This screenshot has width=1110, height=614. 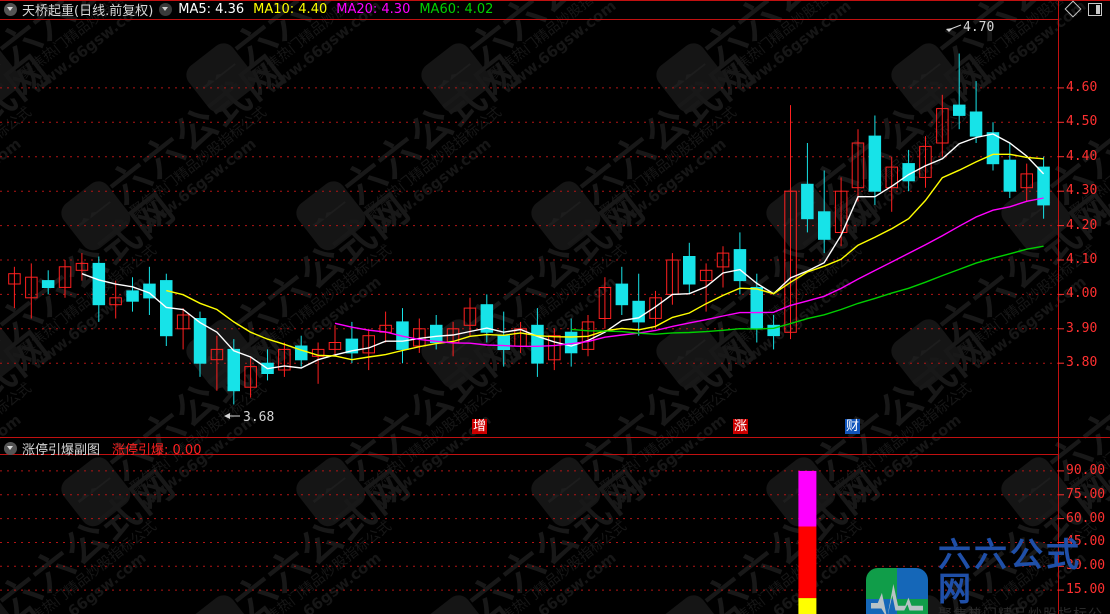 I want to click on ma-line-ma60, so click(x=807, y=290).